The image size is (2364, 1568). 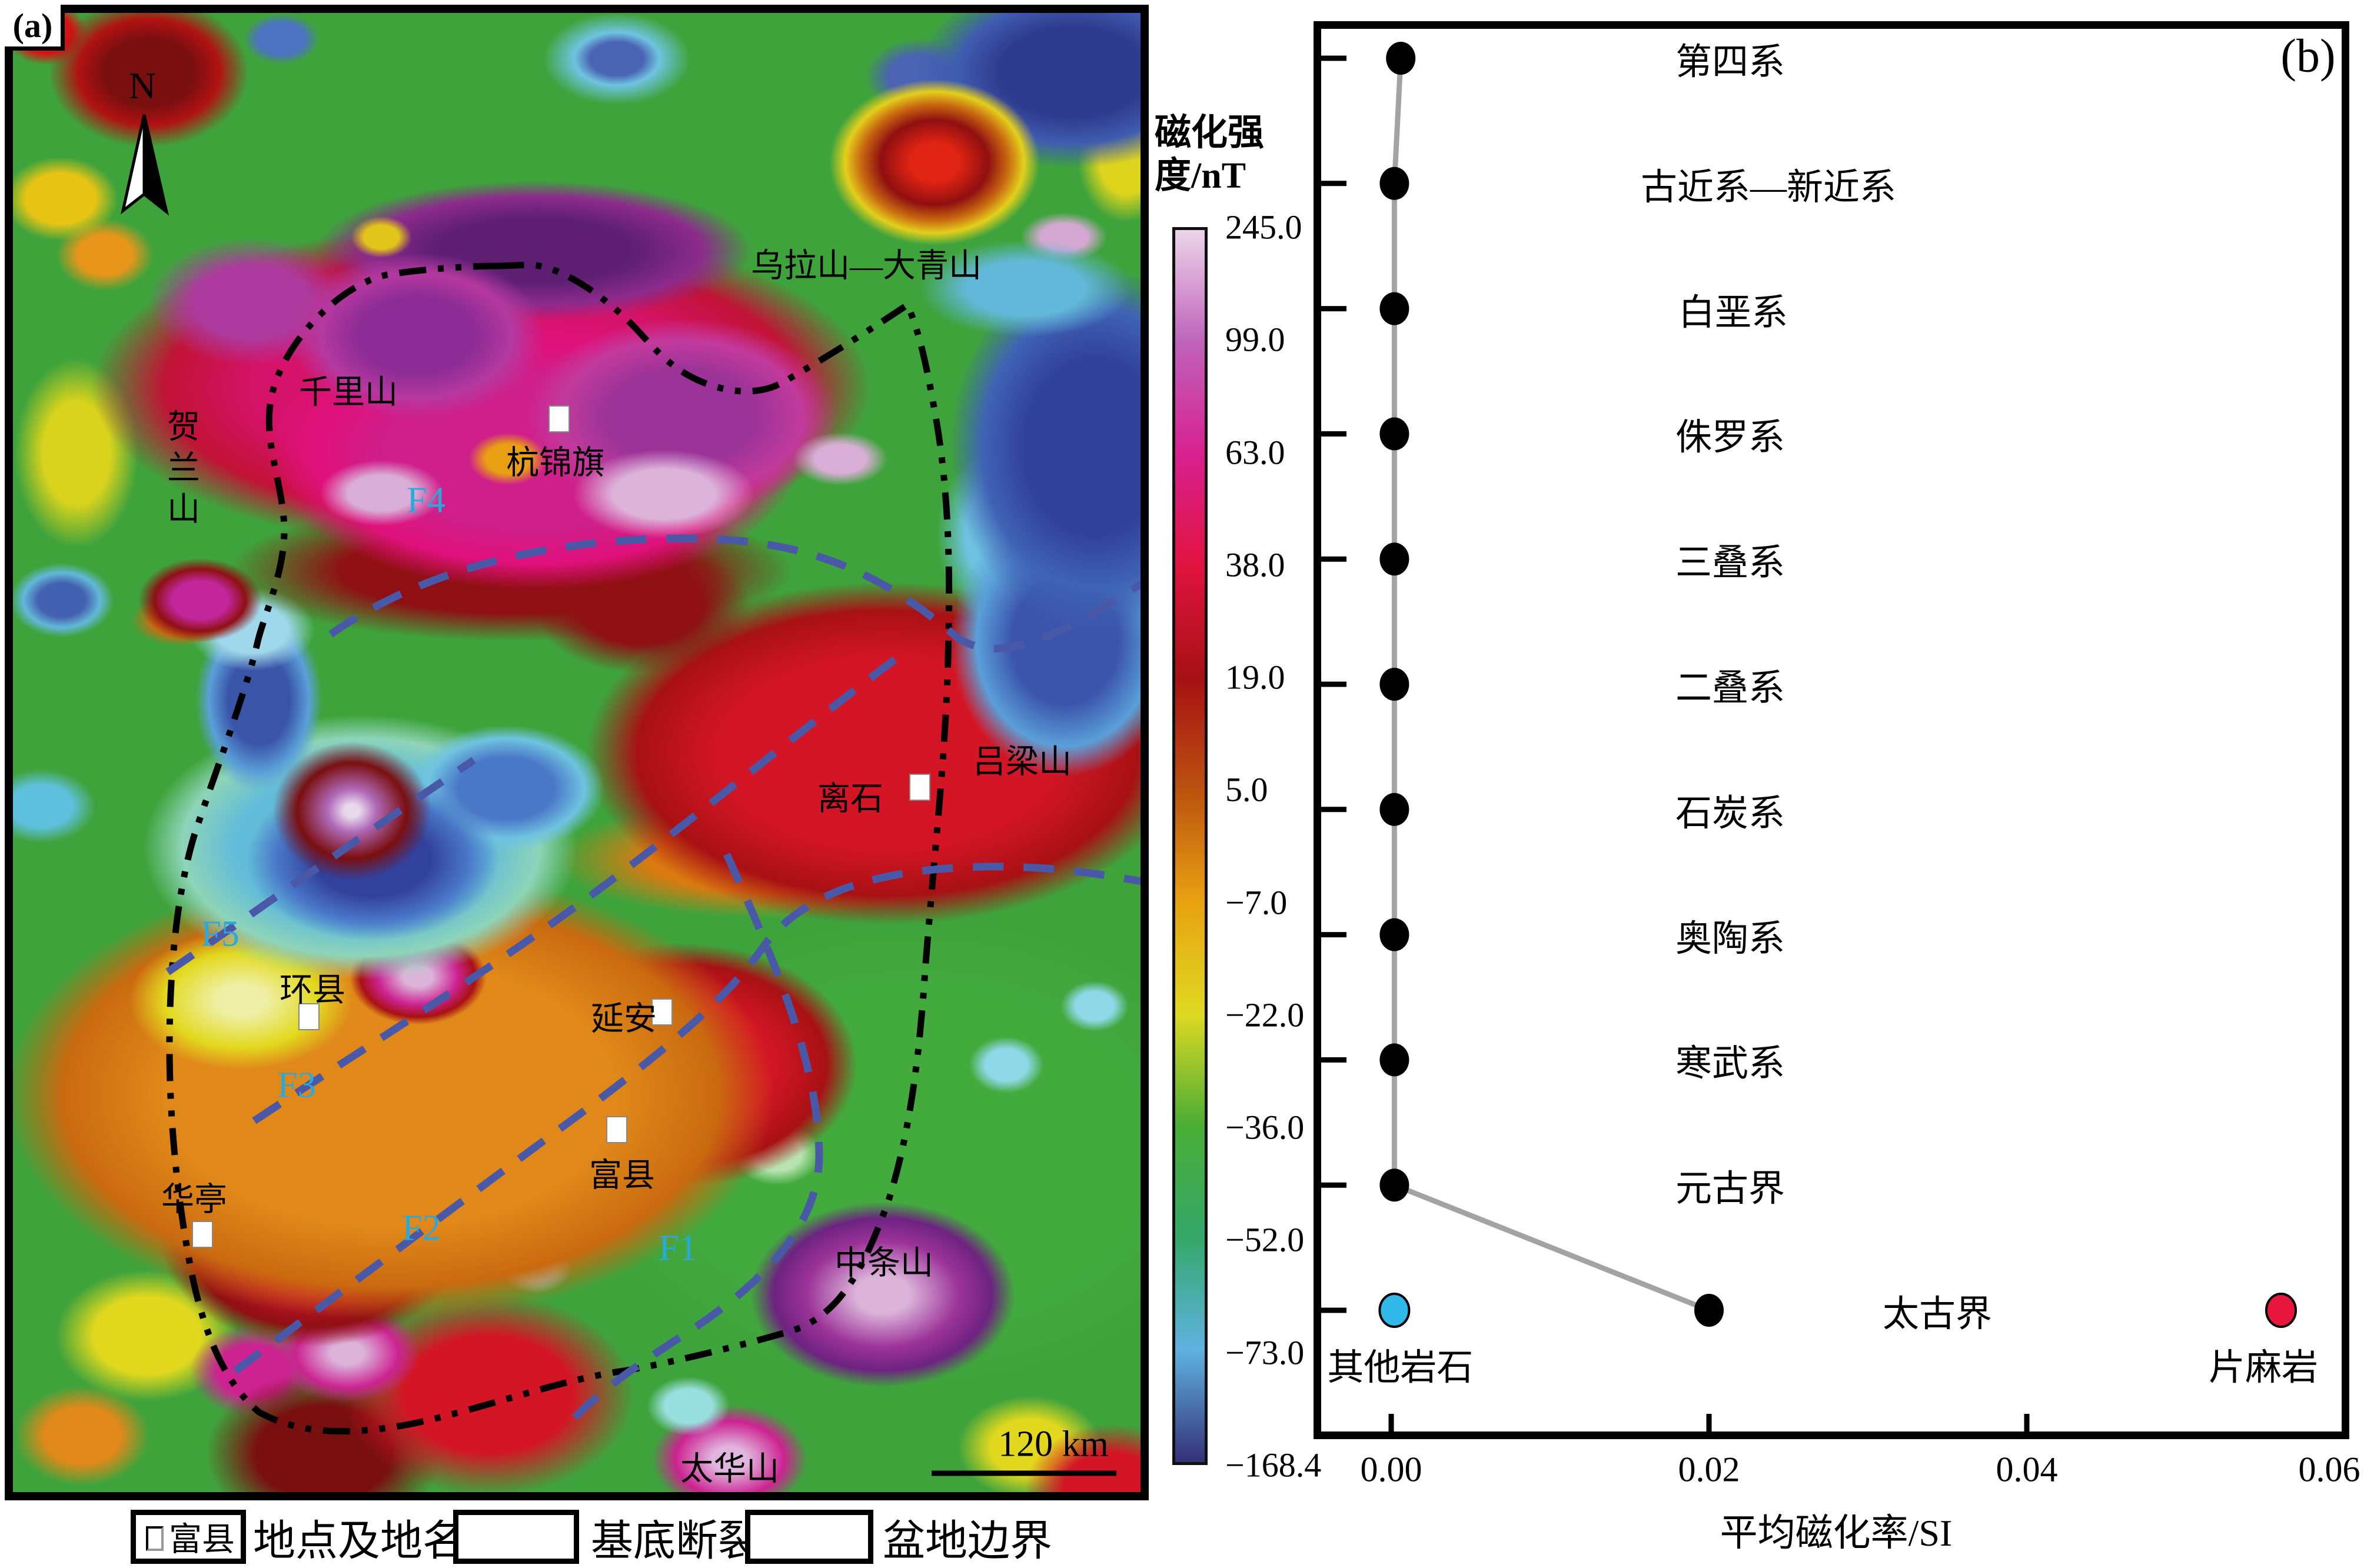 What do you see at coordinates (1022, 762) in the screenshot?
I see `label-lvliangshan: 吕梁山` at bounding box center [1022, 762].